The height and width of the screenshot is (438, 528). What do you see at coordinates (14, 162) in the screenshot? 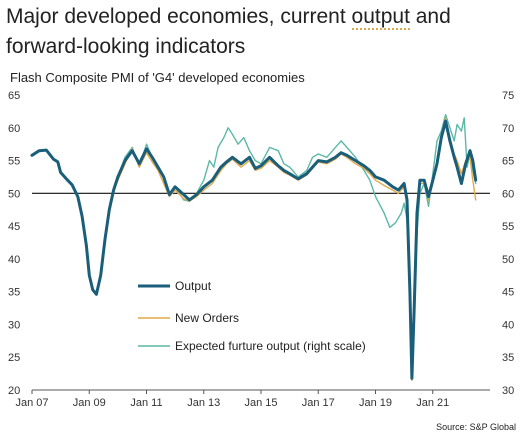
I see `y-left-tick-label: 55` at bounding box center [14, 162].